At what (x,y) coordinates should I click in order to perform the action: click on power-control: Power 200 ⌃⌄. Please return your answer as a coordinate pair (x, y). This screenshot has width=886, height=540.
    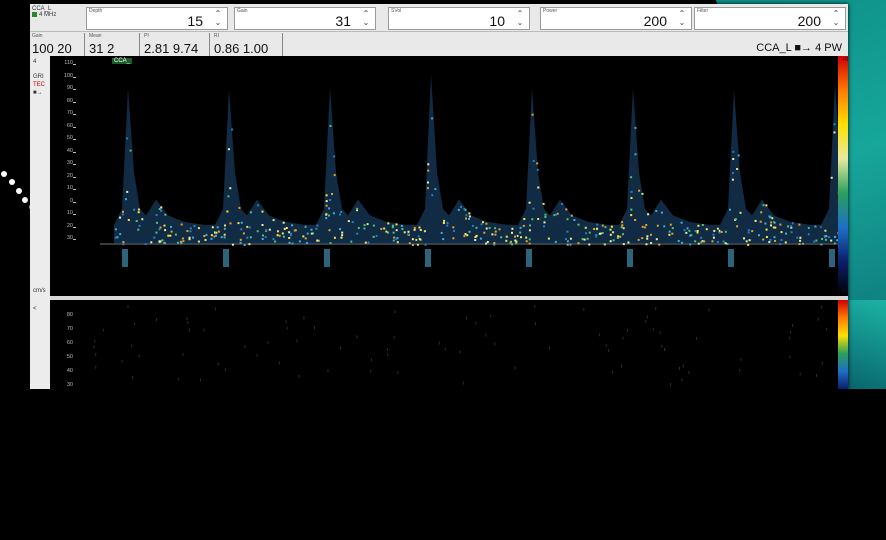
    Looking at the image, I should click on (616, 18).